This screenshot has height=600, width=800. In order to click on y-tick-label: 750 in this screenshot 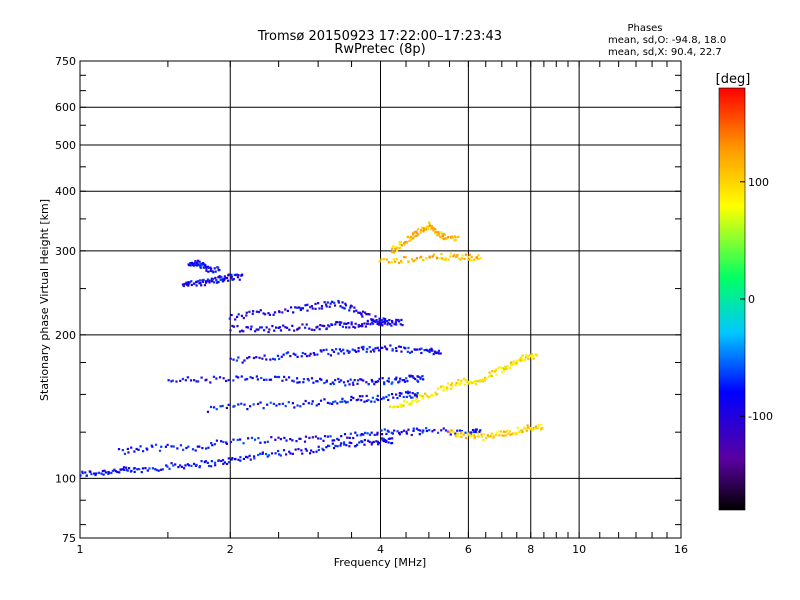, I will do `click(65, 61)`.